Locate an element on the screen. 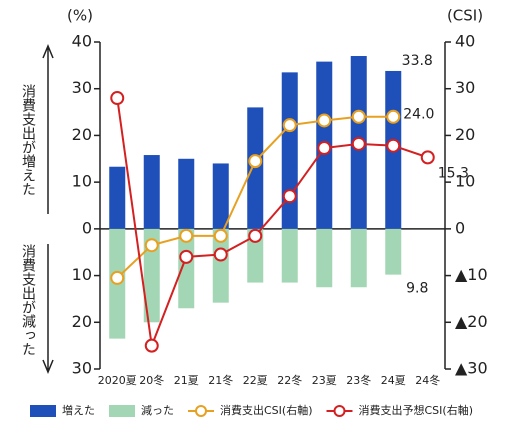  value-label: 33.8 is located at coordinates (417, 61).